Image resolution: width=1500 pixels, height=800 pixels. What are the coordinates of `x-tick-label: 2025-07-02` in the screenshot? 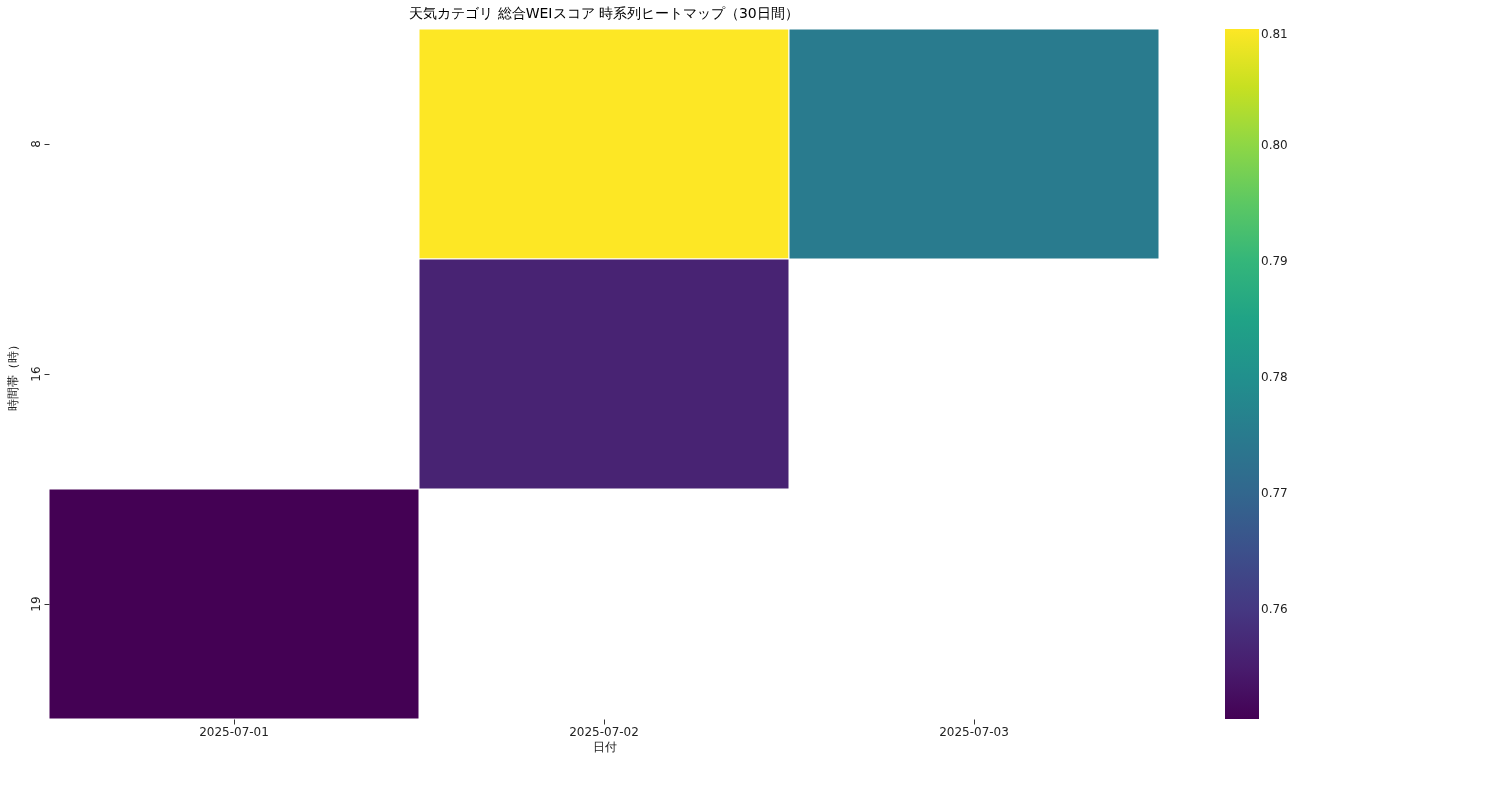 It's located at (604, 731).